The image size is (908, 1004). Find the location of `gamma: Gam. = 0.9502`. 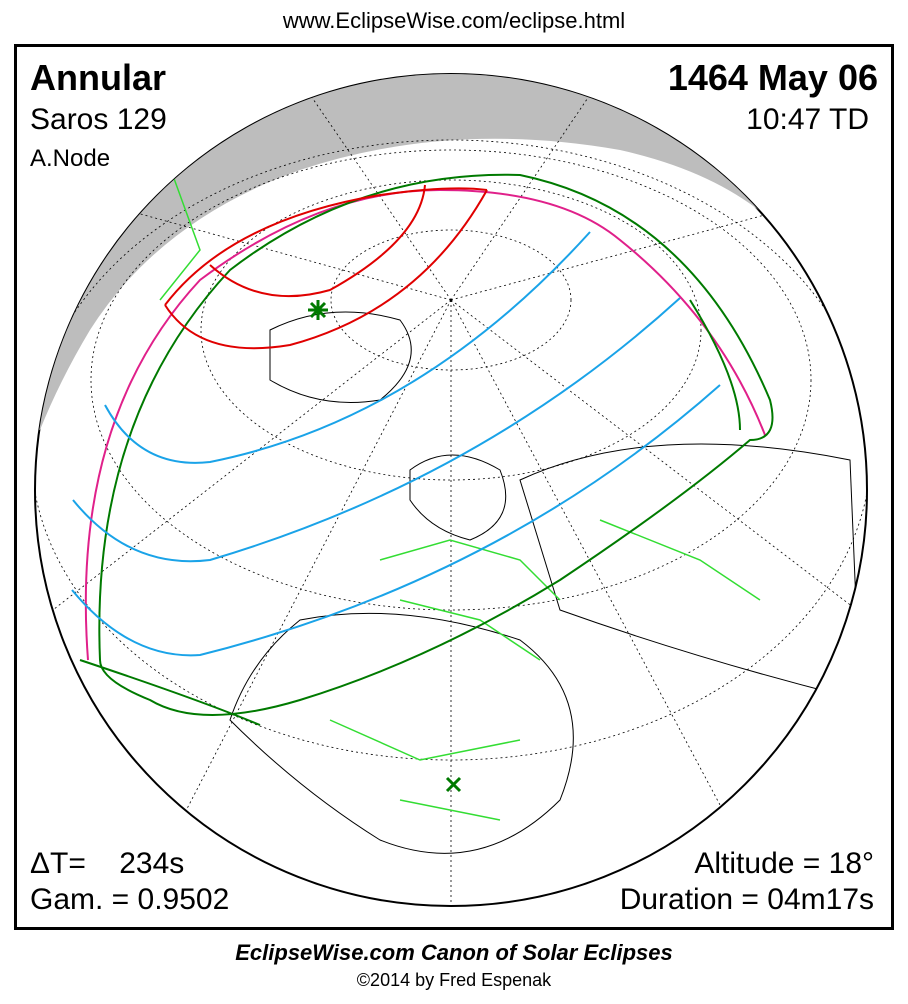

gamma: Gam. = 0.9502 is located at coordinates (130, 899).